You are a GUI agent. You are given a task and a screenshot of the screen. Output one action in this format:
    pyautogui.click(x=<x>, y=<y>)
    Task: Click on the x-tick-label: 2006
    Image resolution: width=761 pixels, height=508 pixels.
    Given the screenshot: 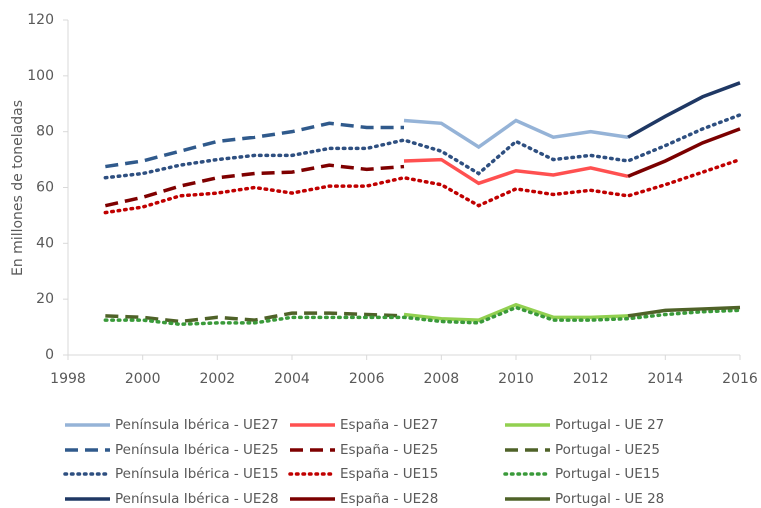 What is the action you would take?
    pyautogui.click(x=367, y=379)
    